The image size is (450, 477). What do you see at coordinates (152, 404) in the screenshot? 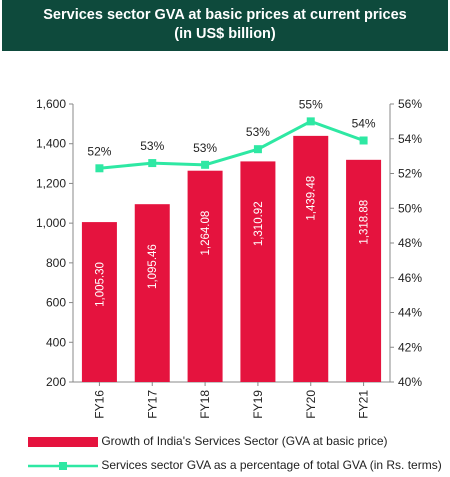
I see `x-tick-label: FY17` at bounding box center [152, 404].